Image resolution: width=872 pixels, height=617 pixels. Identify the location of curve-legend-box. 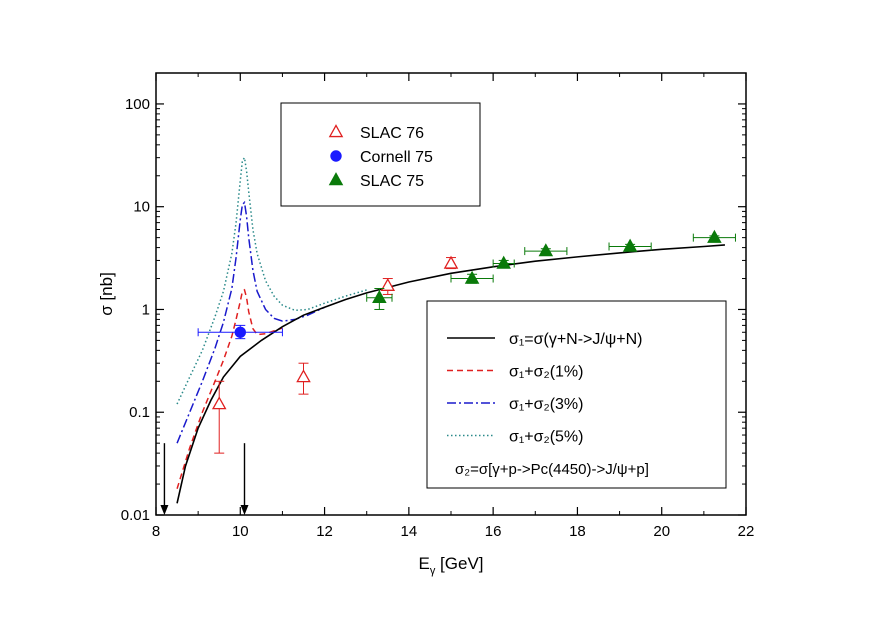
(576, 394).